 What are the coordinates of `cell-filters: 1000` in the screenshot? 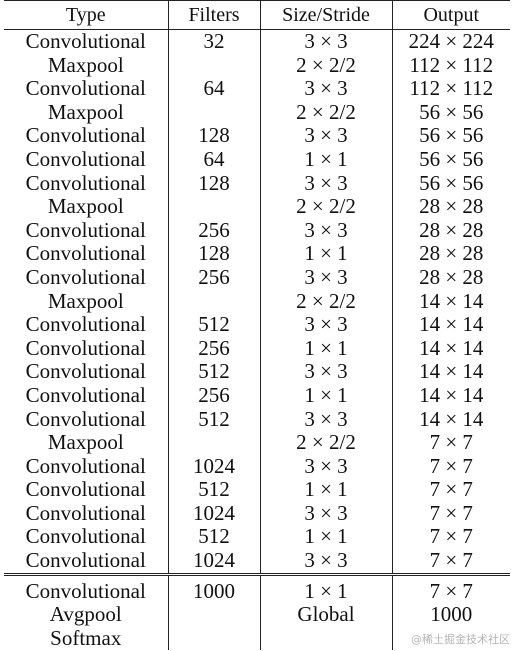 It's located at (214, 588).